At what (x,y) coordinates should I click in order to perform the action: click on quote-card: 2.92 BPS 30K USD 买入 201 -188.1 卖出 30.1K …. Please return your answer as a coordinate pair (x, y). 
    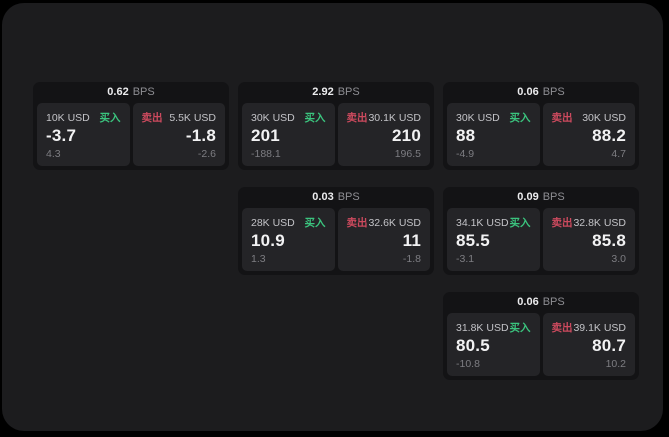
    Looking at the image, I should click on (336, 126).